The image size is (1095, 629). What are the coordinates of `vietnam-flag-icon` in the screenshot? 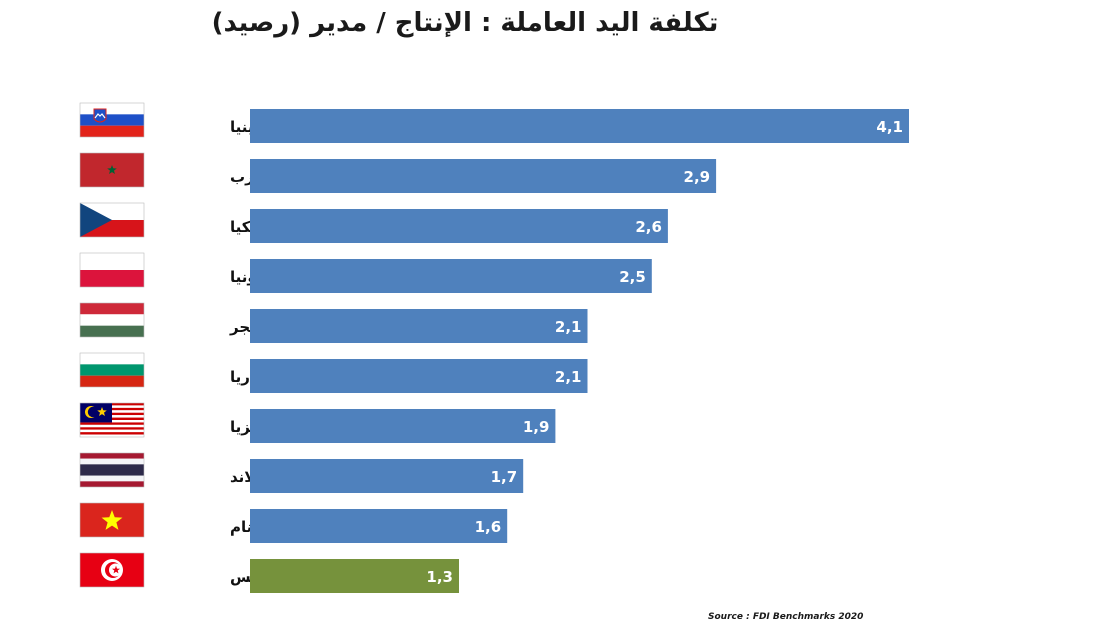 It's located at (112, 520).